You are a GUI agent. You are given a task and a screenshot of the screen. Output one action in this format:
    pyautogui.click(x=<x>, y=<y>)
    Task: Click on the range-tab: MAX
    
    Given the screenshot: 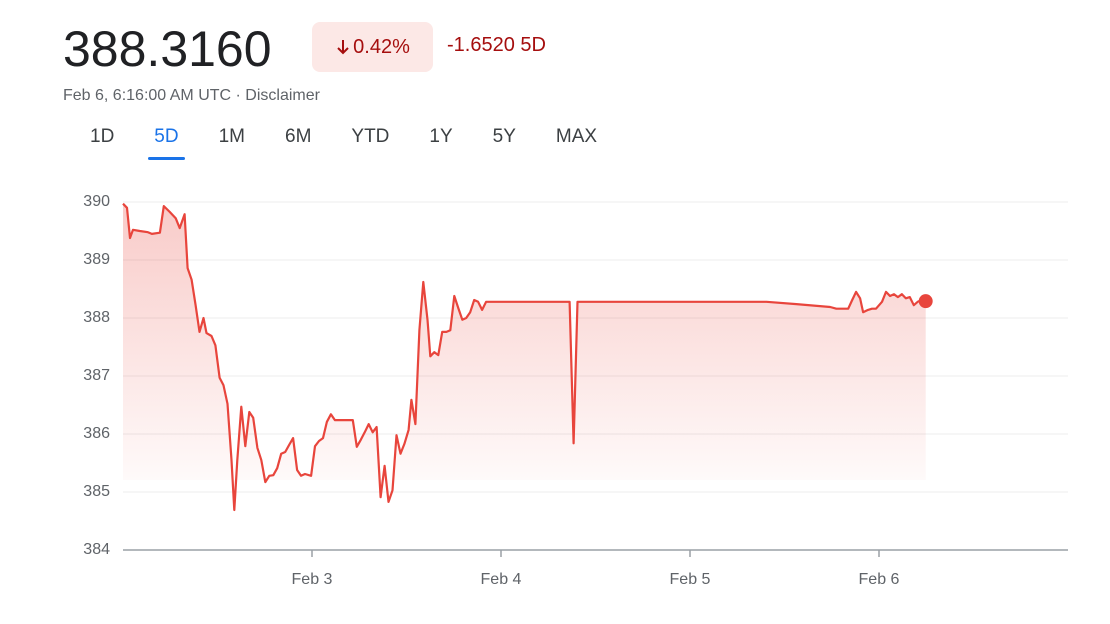 What is the action you would take?
    pyautogui.click(x=576, y=136)
    